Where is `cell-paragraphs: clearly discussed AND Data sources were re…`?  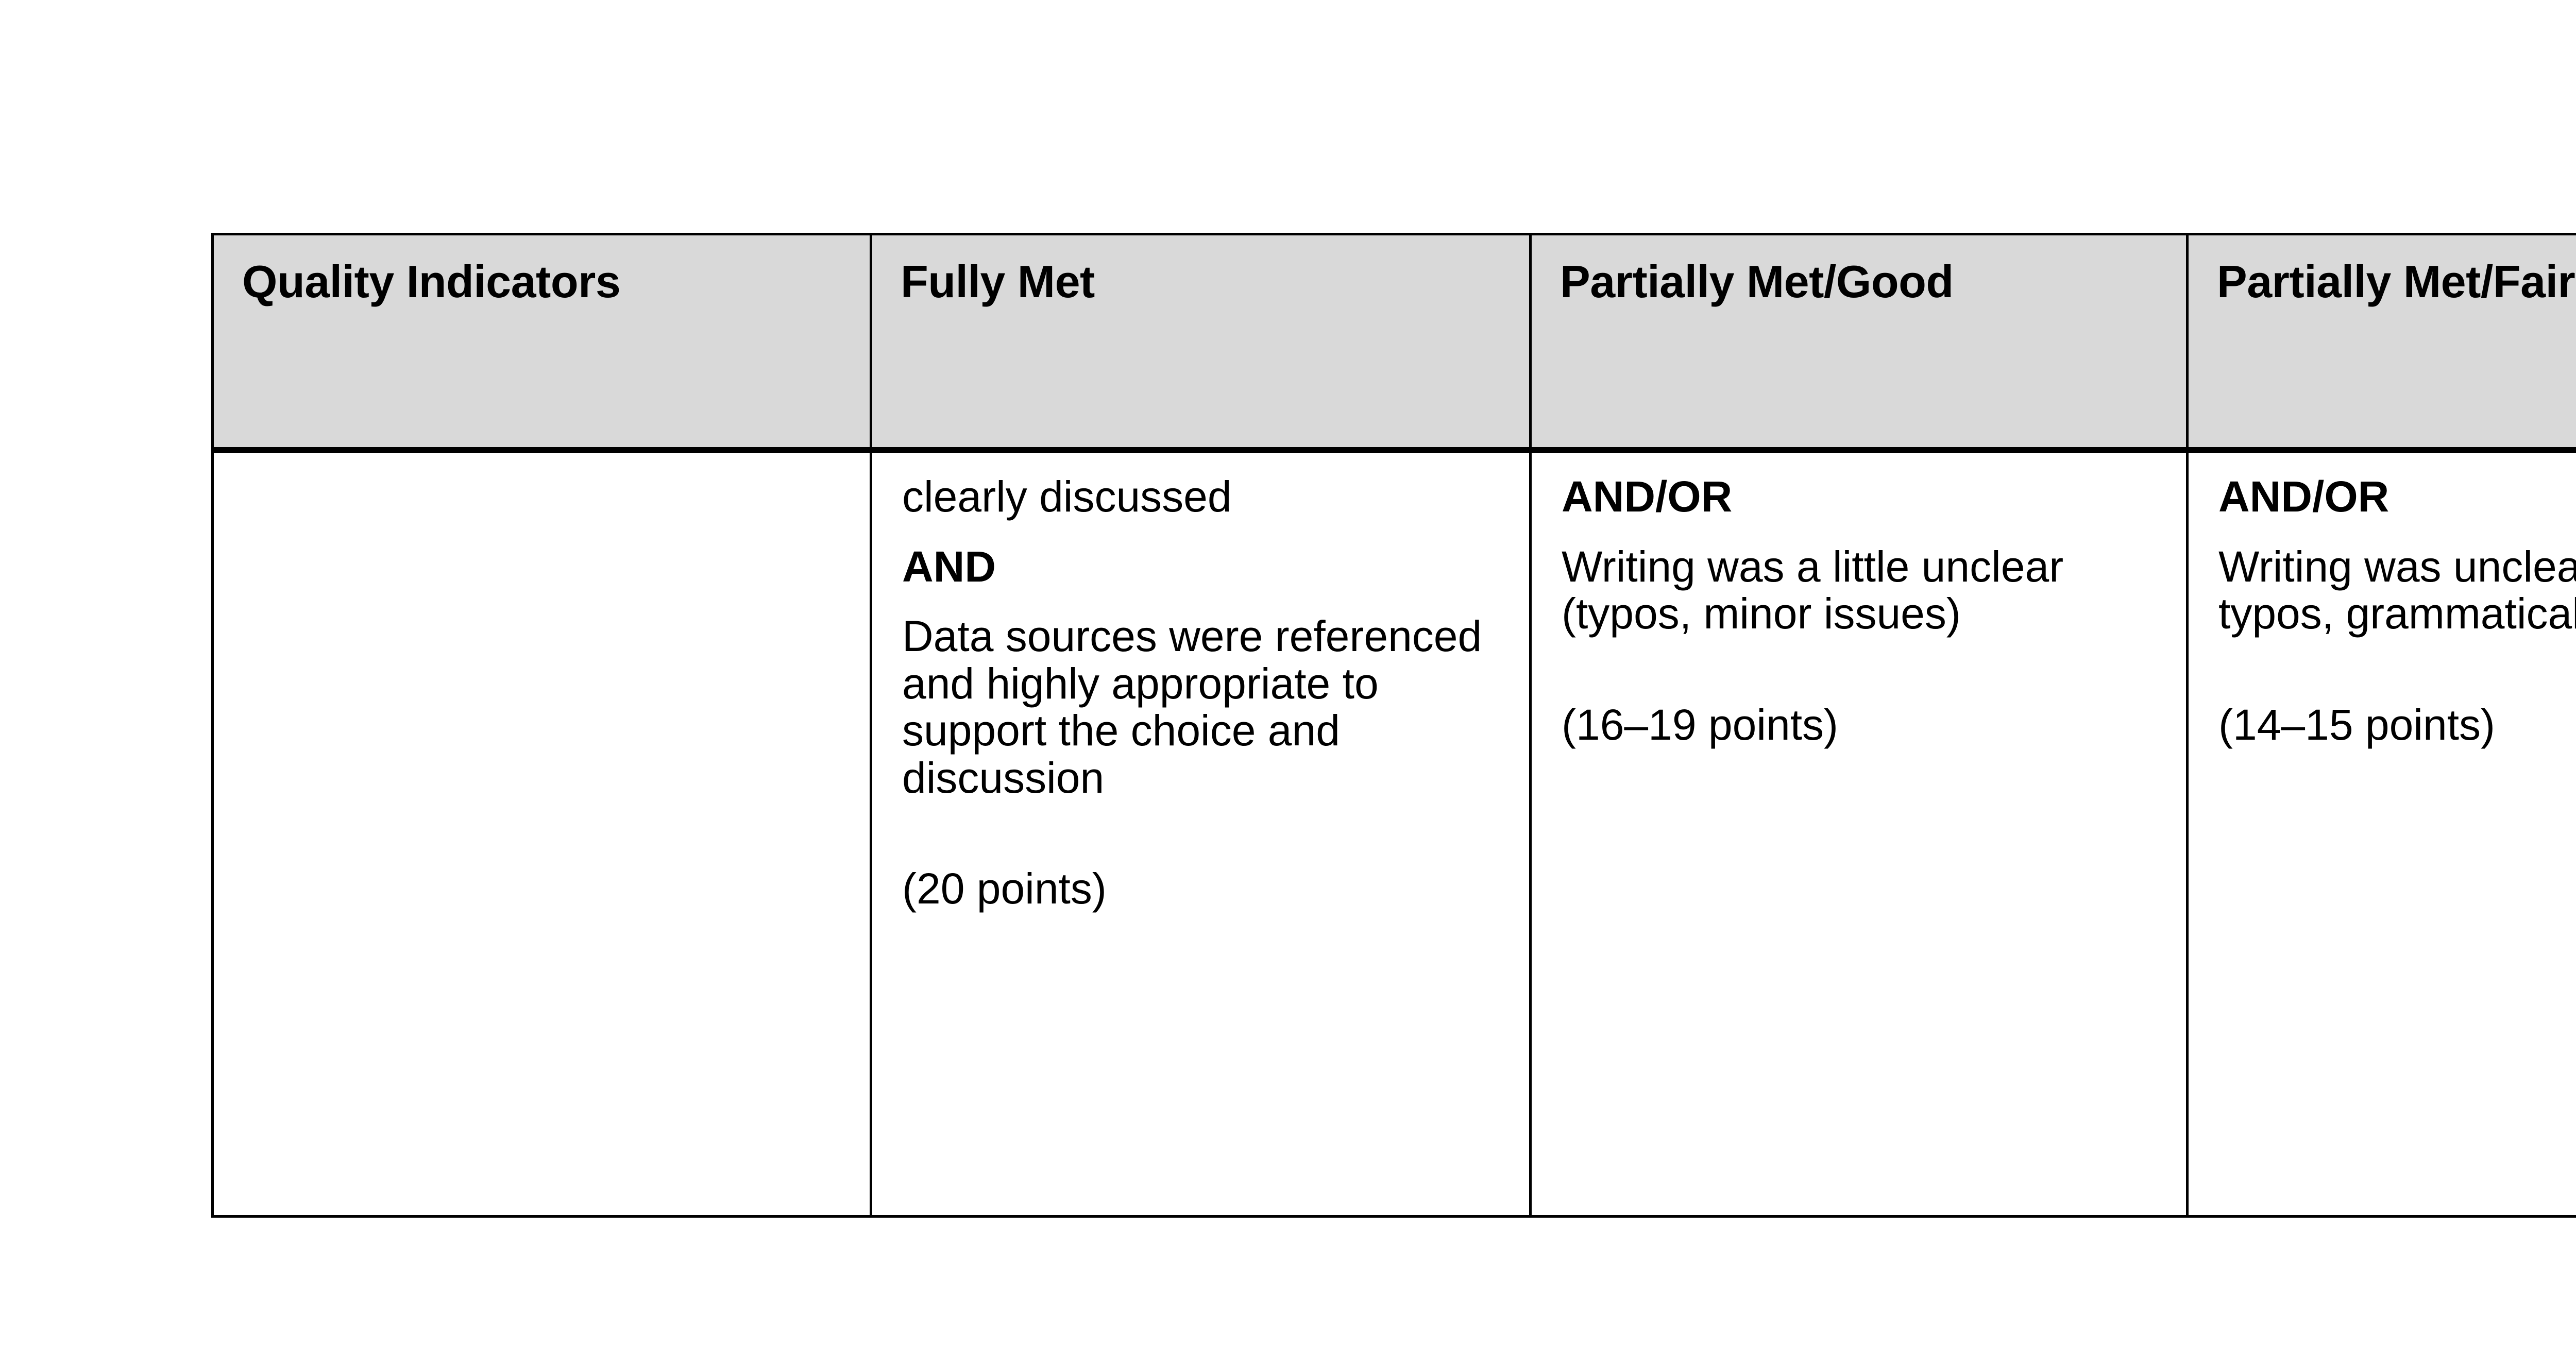
cell-paragraphs: clearly discussed AND Data sources were re… is located at coordinates (1205, 693).